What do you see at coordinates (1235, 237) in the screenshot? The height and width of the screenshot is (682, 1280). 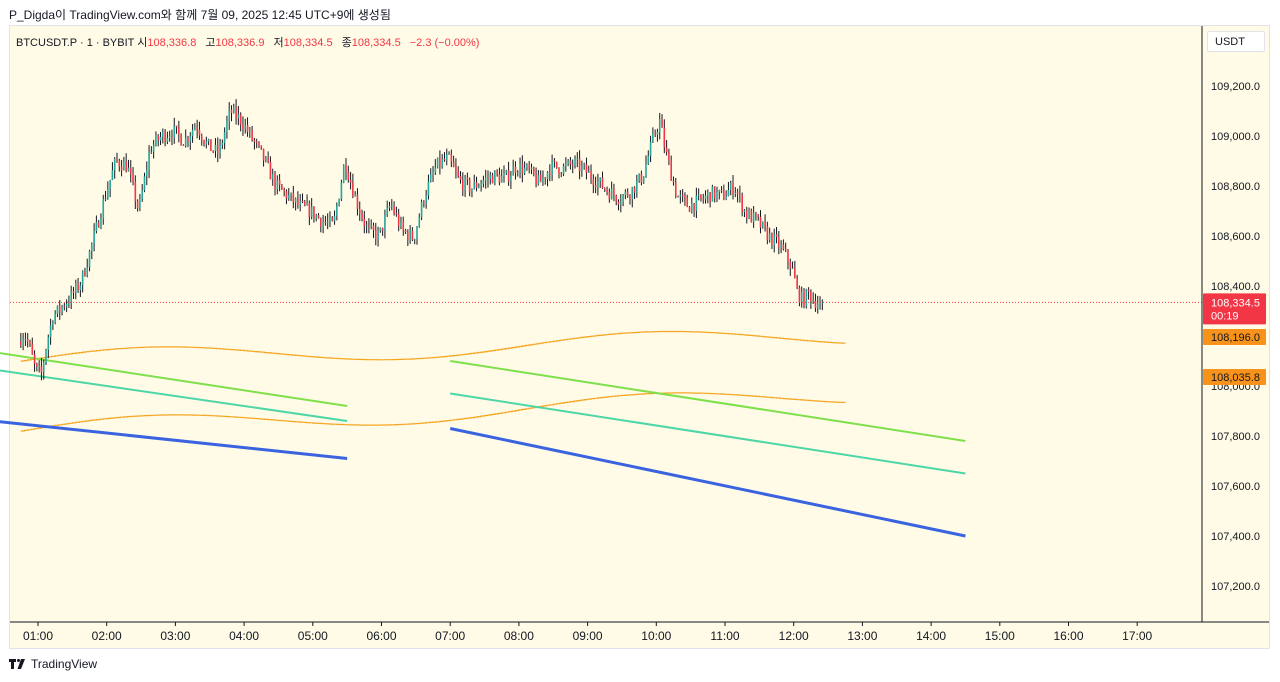 I see `price-tick-label: 108,600.0` at bounding box center [1235, 237].